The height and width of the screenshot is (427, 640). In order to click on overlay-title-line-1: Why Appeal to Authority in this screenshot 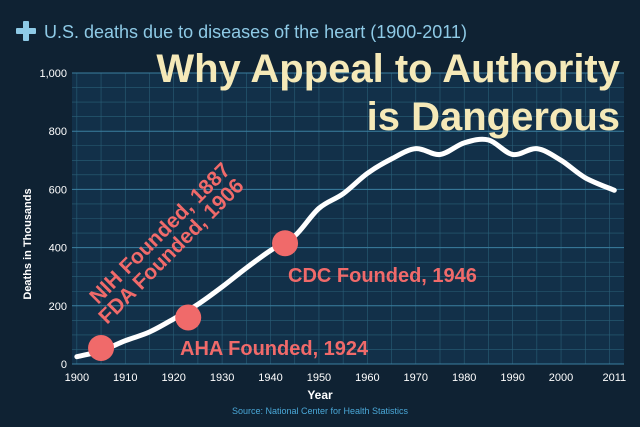, I will do `click(388, 69)`.